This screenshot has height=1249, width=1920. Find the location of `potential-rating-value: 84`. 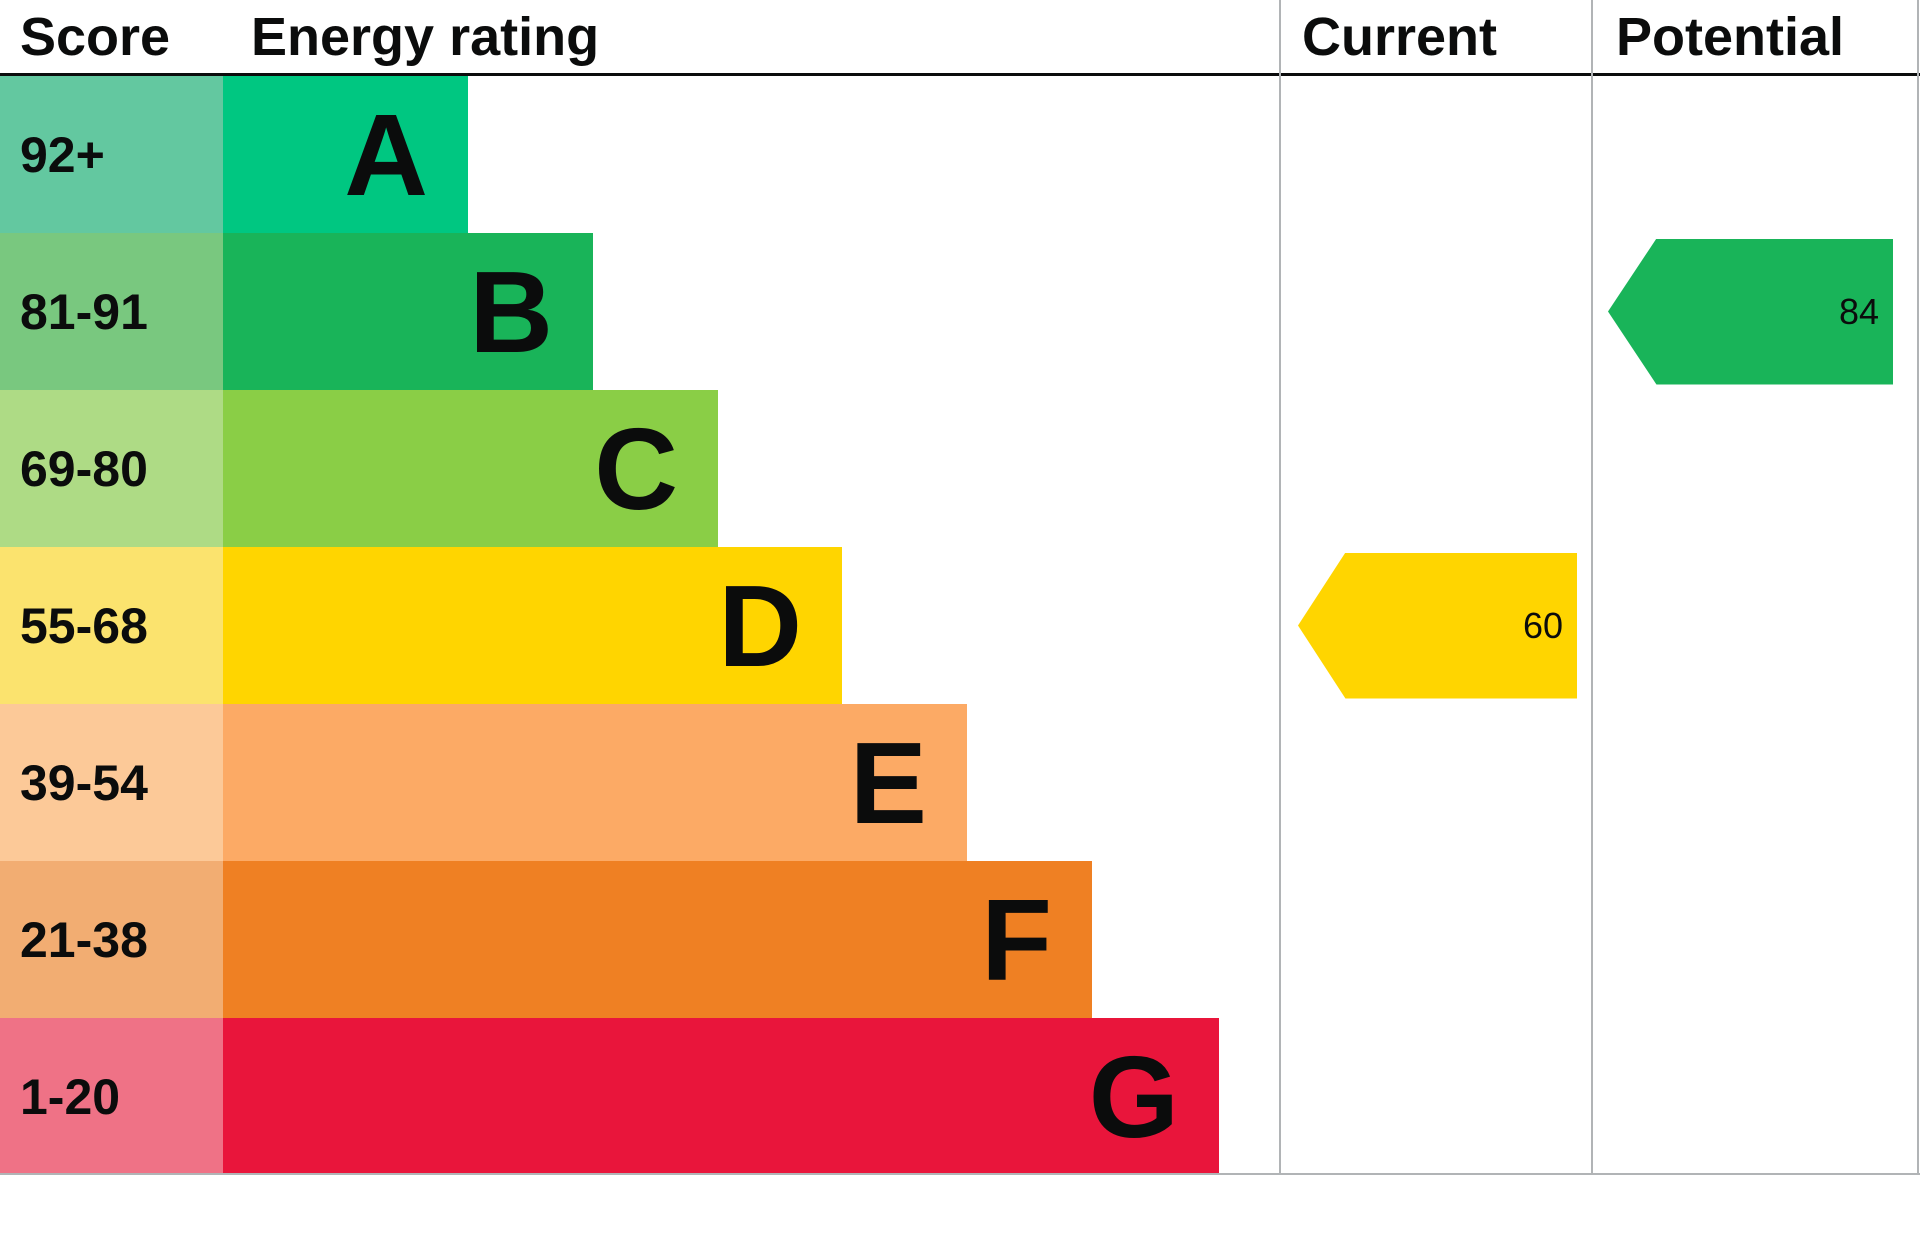

potential-rating-value: 84 is located at coordinates (1858, 311).